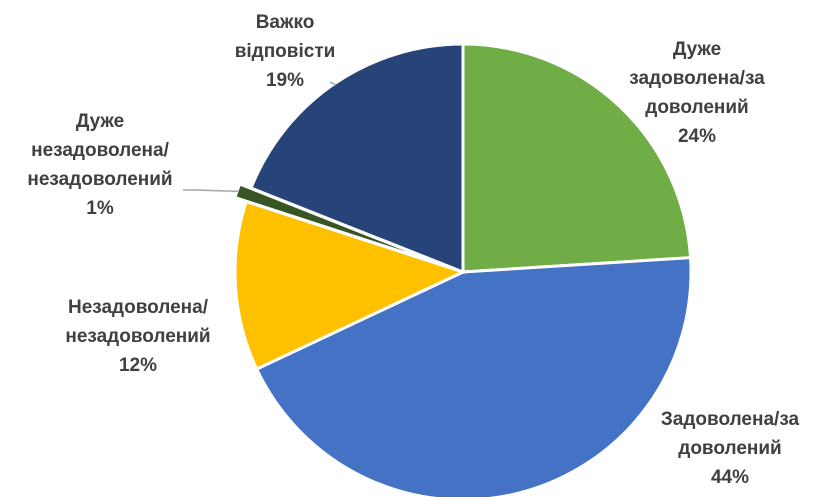  What do you see at coordinates (697, 78) in the screenshot?
I see `slice-label-line: задоволена/за` at bounding box center [697, 78].